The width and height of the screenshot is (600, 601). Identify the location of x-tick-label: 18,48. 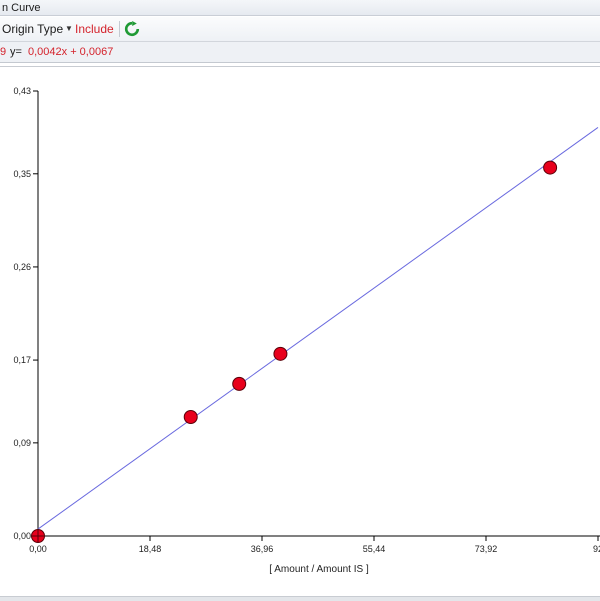
(150, 549).